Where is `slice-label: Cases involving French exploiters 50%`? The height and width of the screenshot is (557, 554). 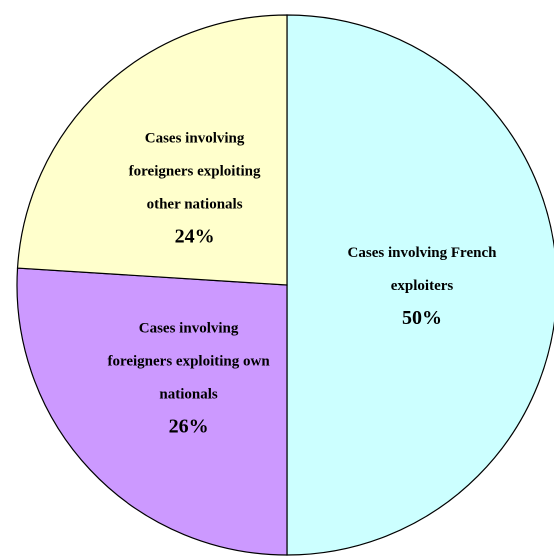 slice-label: Cases involving French exploiters 50% is located at coordinates (422, 285).